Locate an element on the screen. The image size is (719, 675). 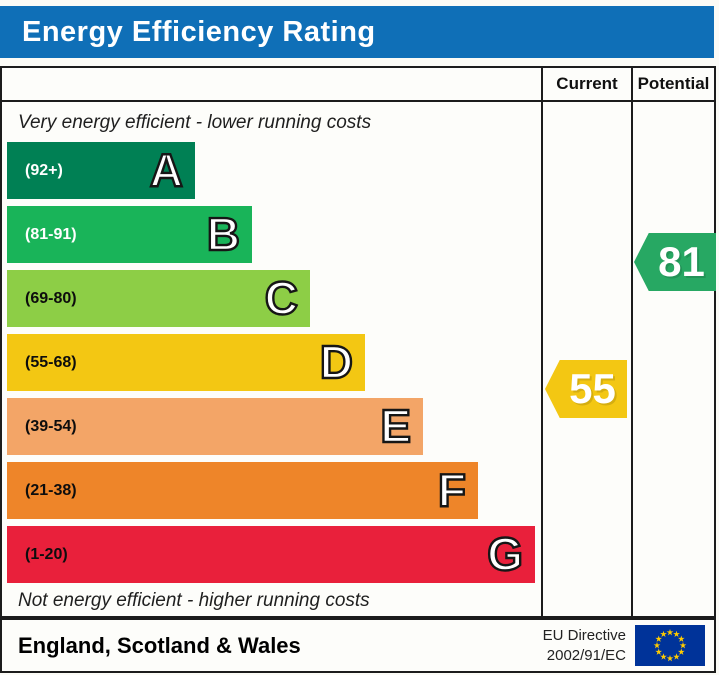
band-b-letter: B is located at coordinates (224, 234).